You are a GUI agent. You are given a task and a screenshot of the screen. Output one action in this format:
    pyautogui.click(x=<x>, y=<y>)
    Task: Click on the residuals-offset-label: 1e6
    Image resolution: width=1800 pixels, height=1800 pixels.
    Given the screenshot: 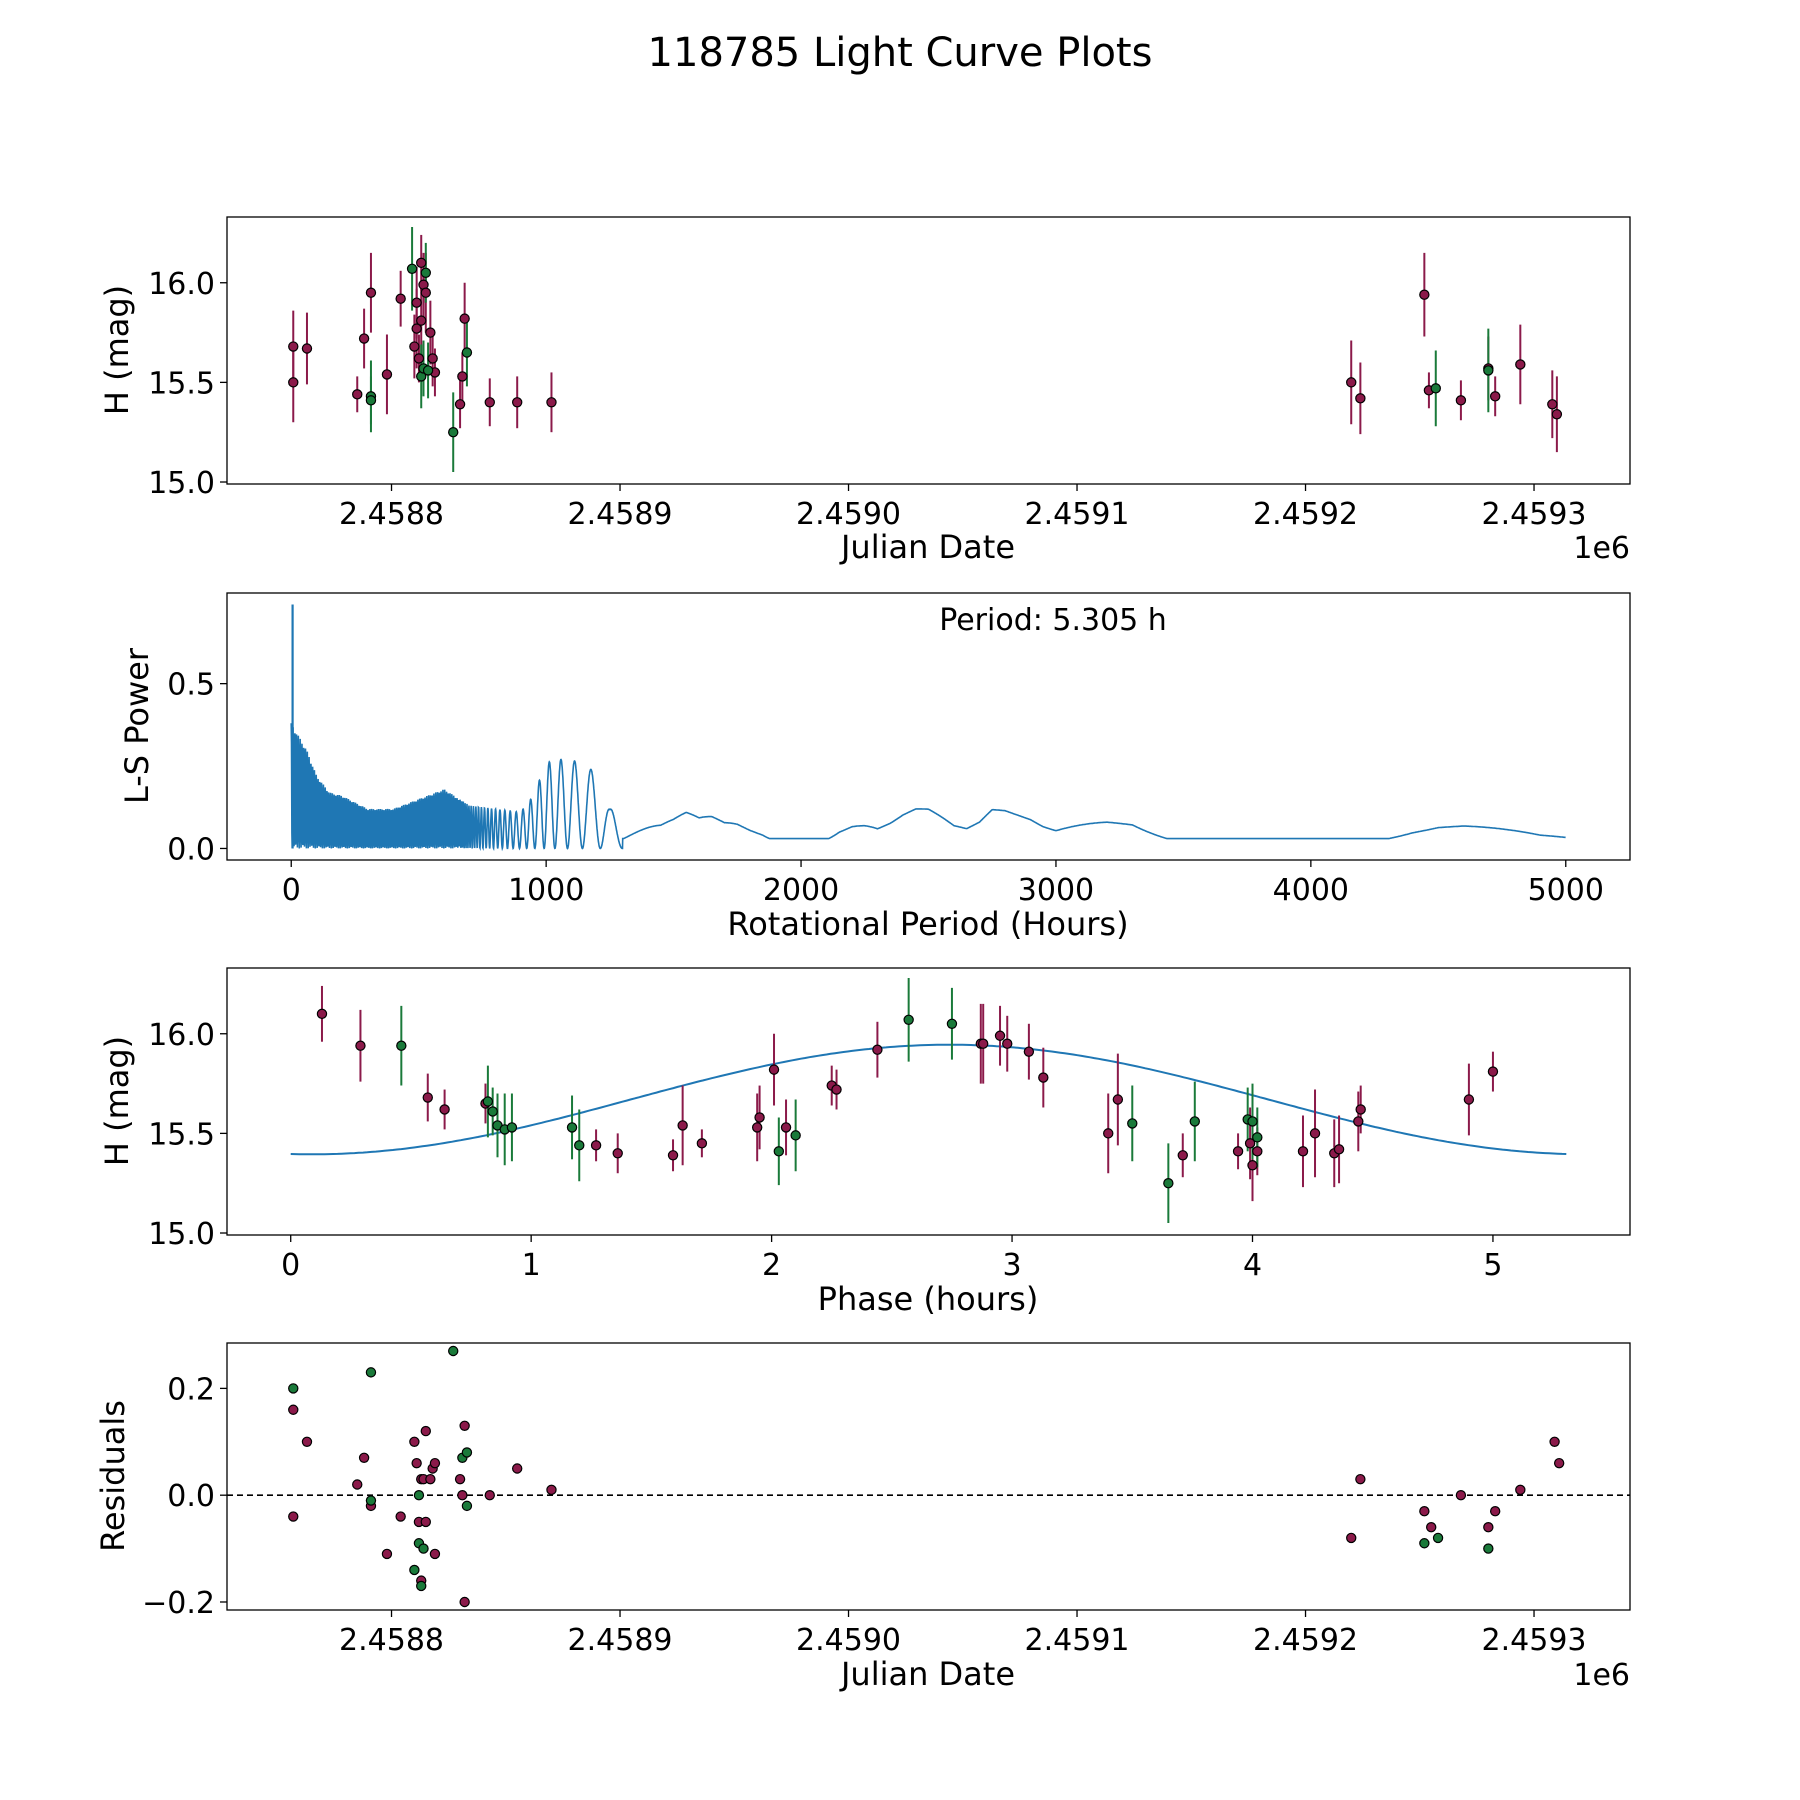 What is the action you would take?
    pyautogui.click(x=1601, y=1675)
    